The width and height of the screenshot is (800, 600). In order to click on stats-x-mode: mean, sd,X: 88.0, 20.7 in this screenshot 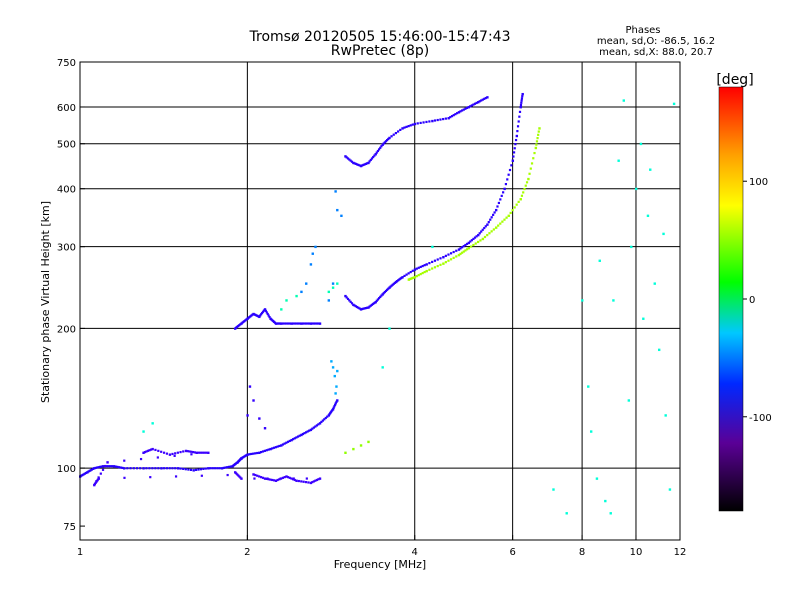, I will do `click(656, 52)`.